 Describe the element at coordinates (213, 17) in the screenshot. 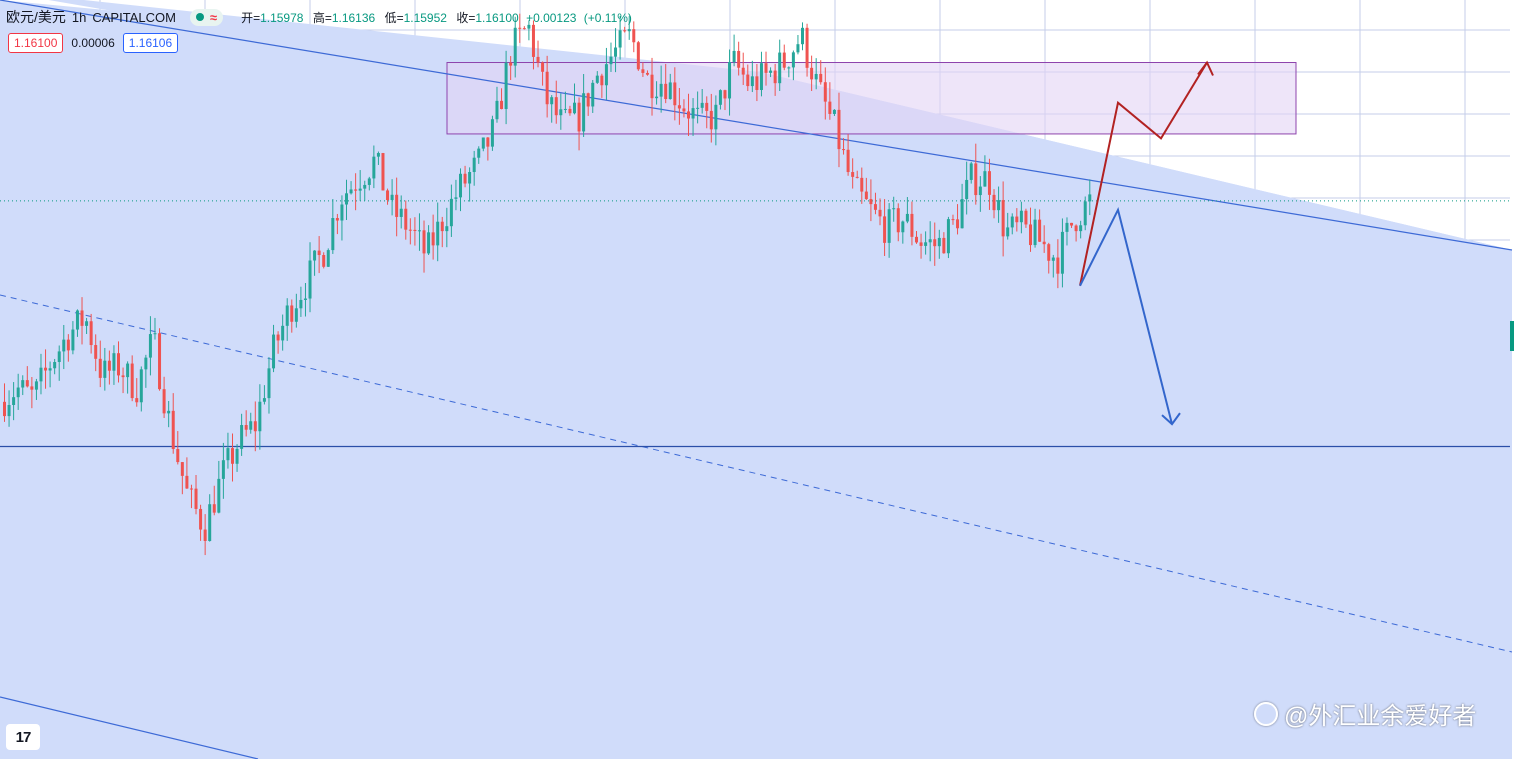

I see `approx-data-icon: ≈` at that location.